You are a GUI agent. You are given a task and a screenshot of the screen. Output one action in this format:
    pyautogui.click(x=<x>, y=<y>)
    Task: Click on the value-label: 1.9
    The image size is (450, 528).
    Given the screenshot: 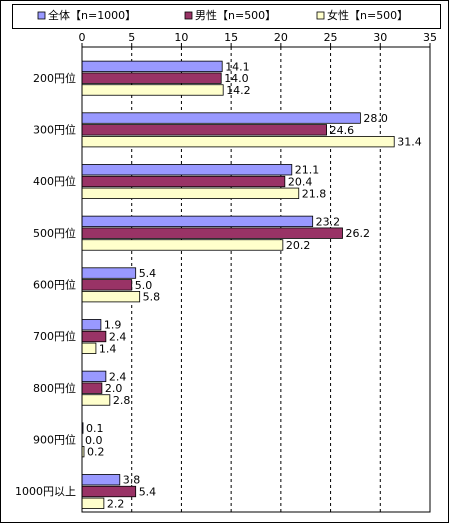 What is the action you would take?
    pyautogui.click(x=113, y=325)
    